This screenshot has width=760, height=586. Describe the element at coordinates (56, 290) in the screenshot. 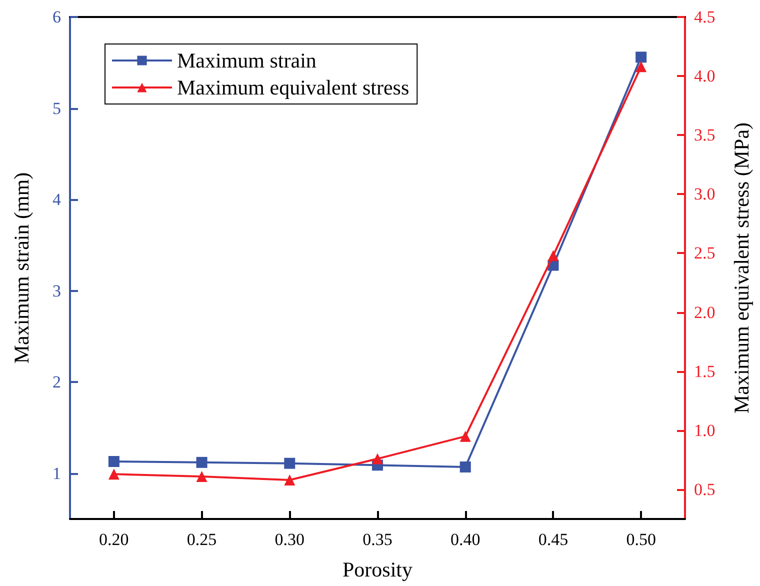

I see `y-tick-label: 3` at that location.